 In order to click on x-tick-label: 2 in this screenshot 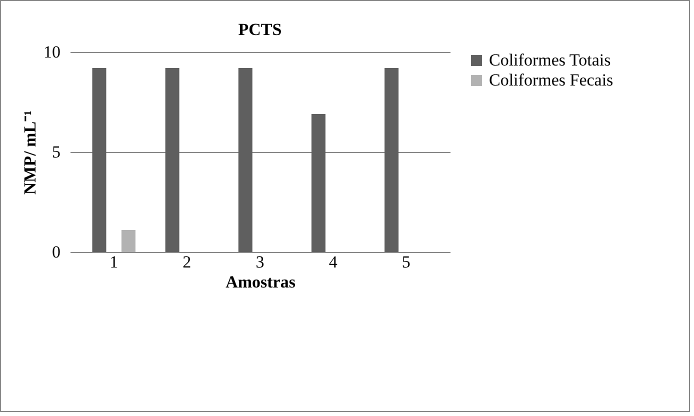, I will do `click(187, 262)`.